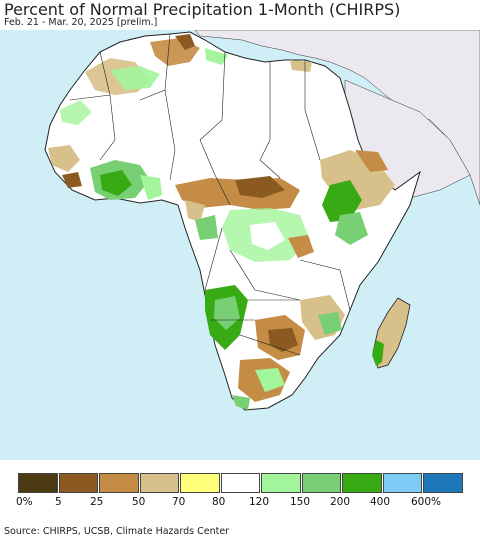  What do you see at coordinates (240, 503) in the screenshot?
I see `legend-labels: 0% 5 25 50 70 80 120 150 200 400 600%` at bounding box center [240, 503].